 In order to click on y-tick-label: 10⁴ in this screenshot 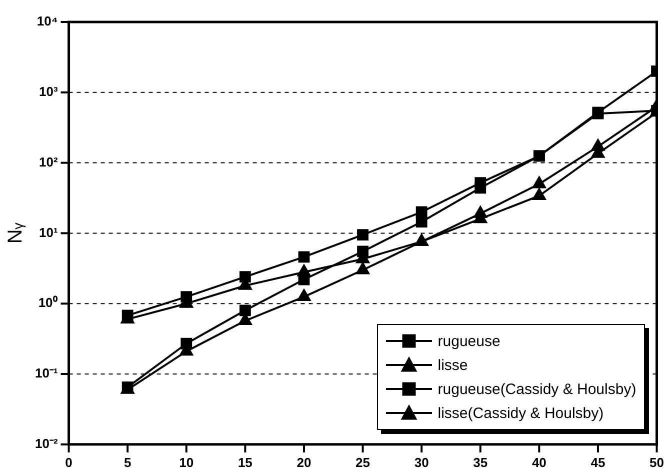, I will do `click(47, 21)`.